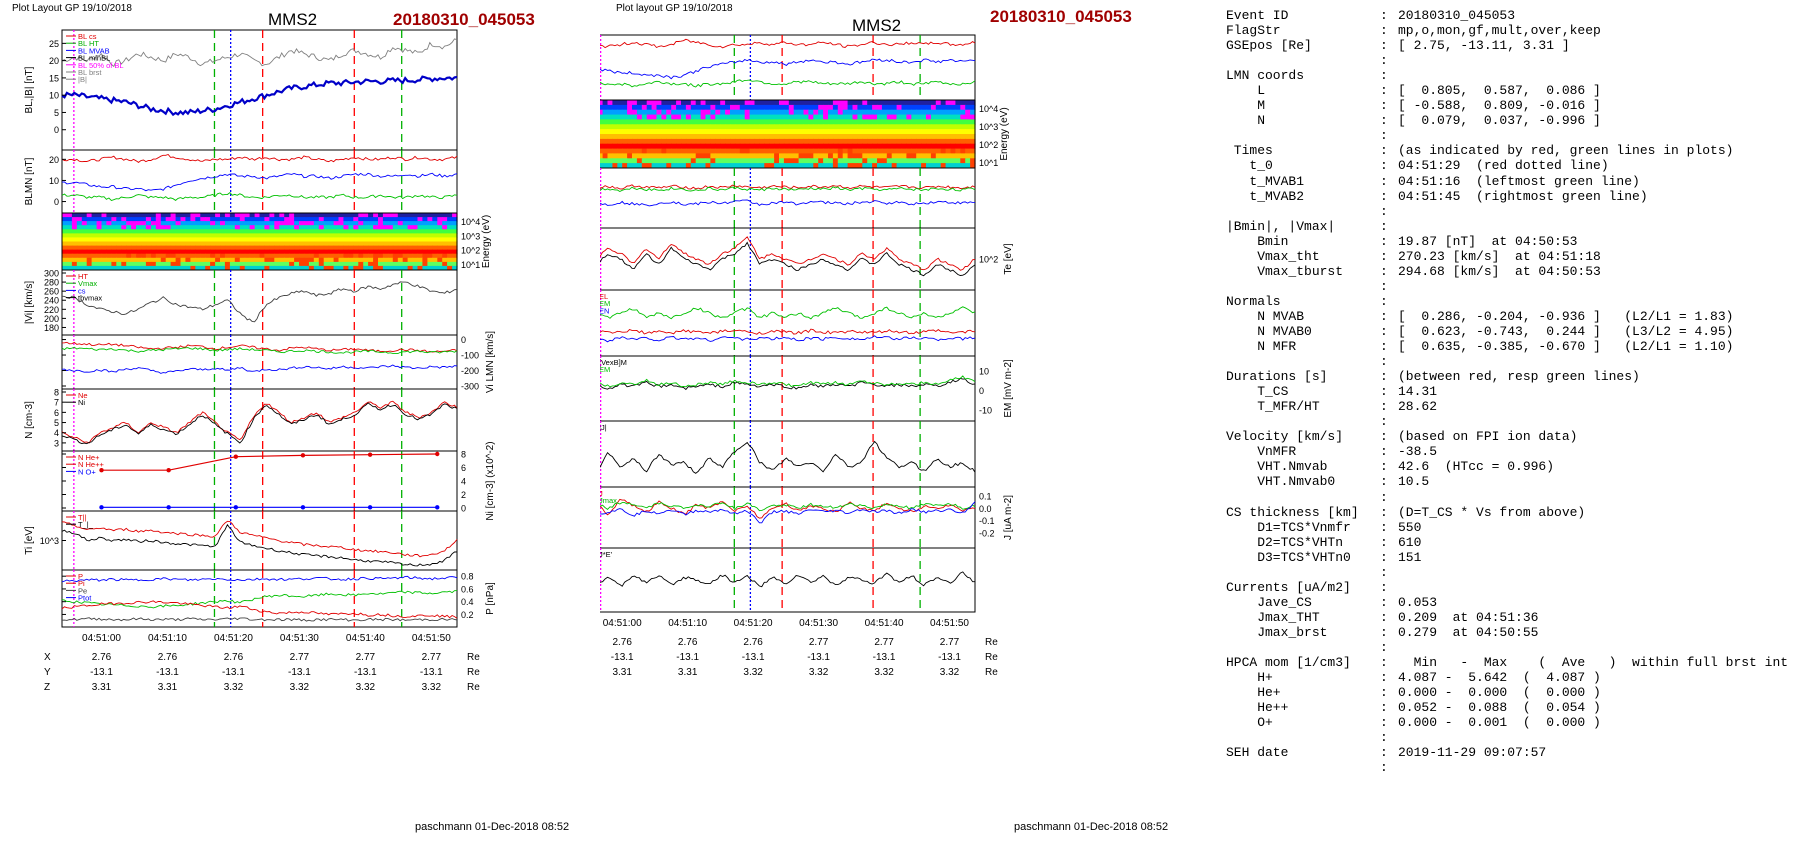 This screenshot has width=1804, height=841. What do you see at coordinates (54, 96) in the screenshot?
I see `y-tick-label: 10` at bounding box center [54, 96].